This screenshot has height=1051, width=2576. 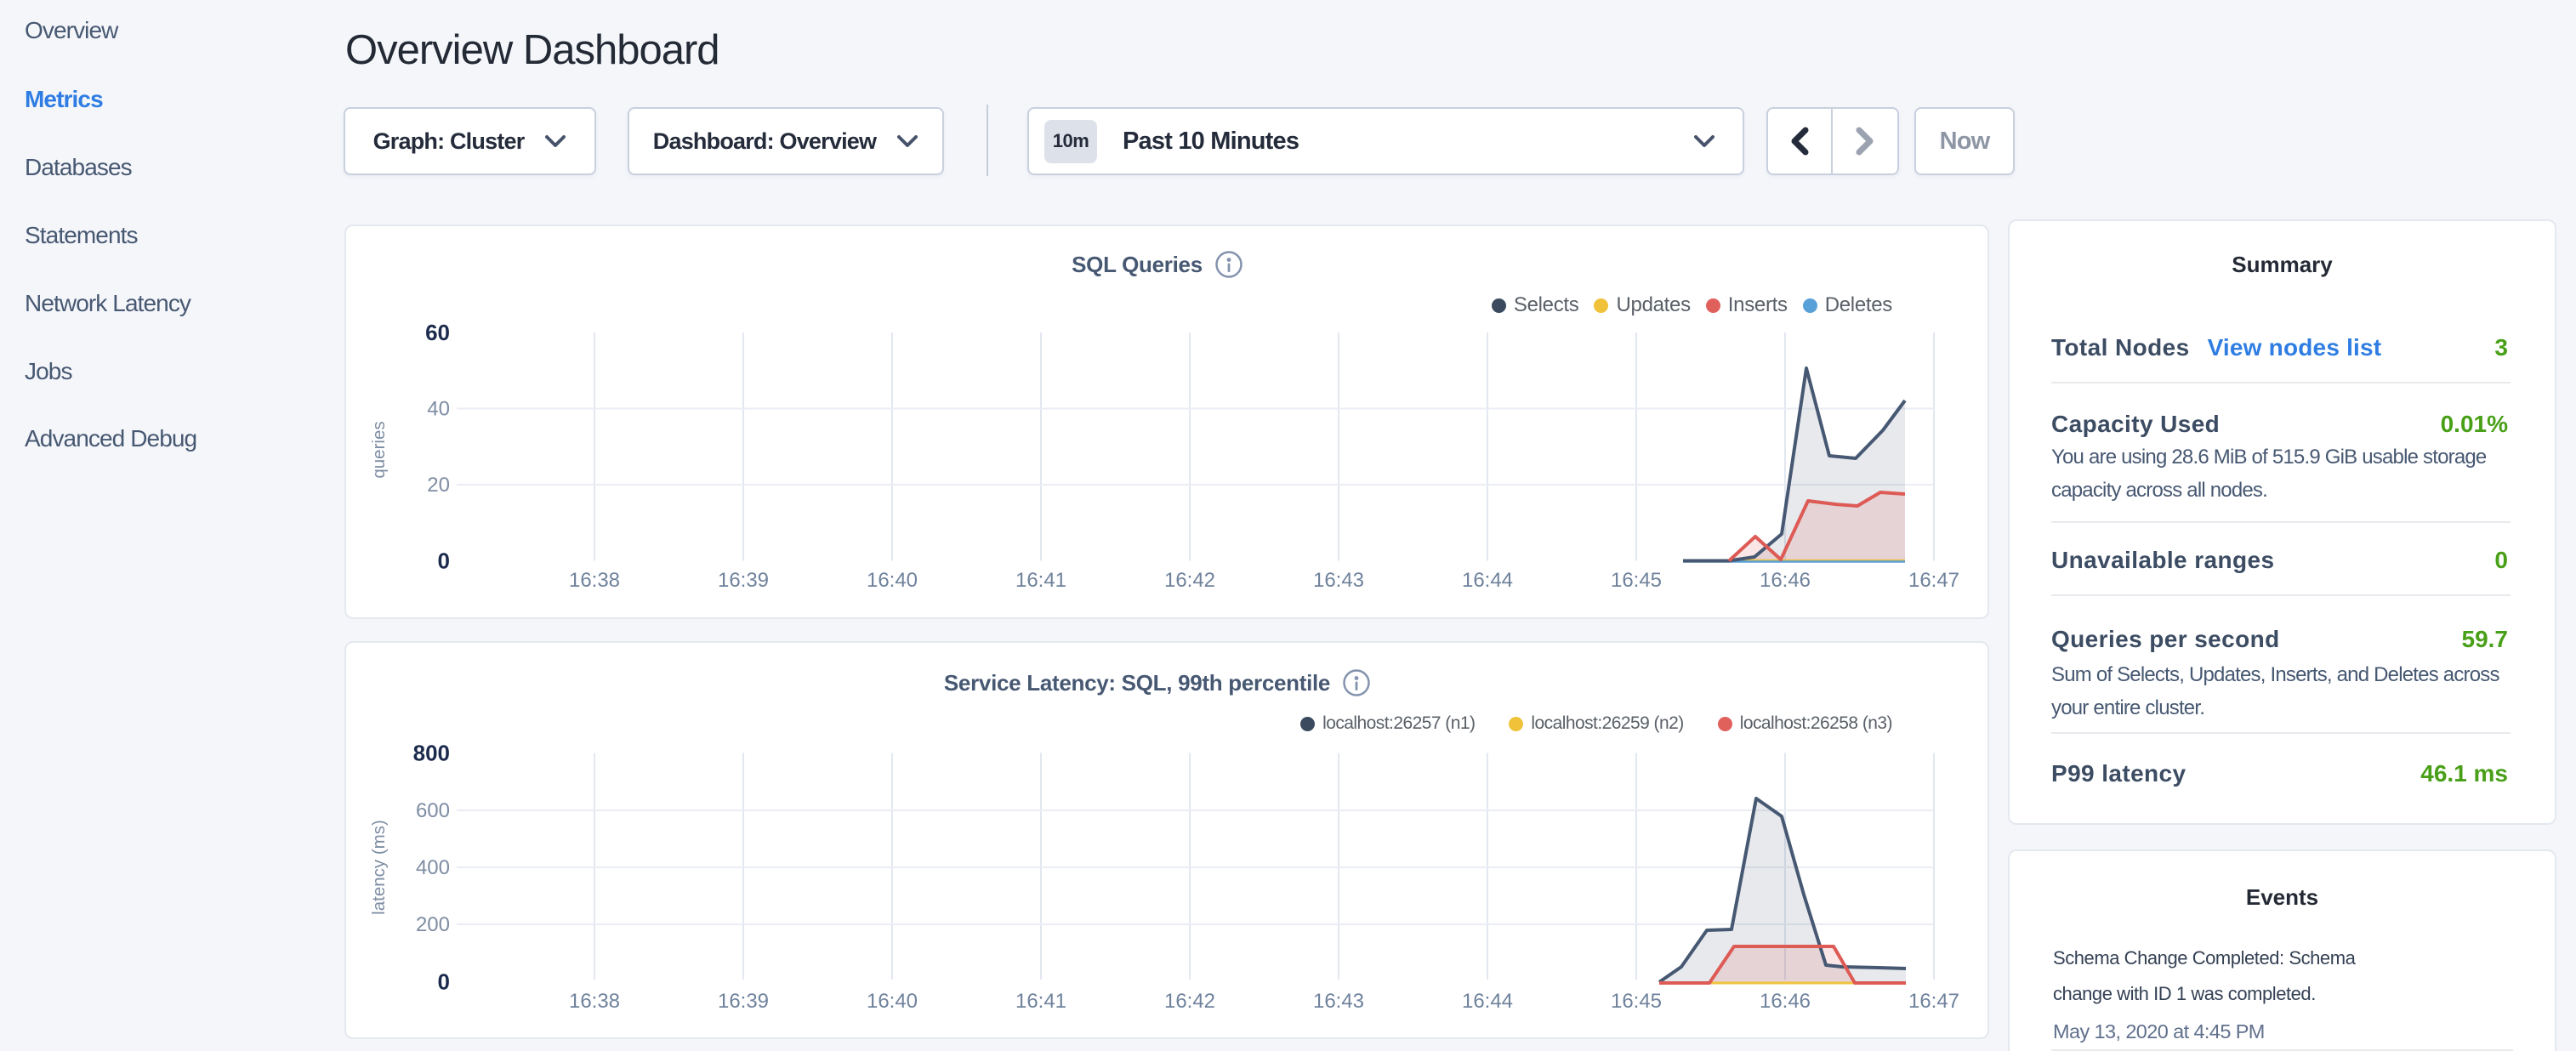 I want to click on svg-text: 400, so click(x=433, y=868).